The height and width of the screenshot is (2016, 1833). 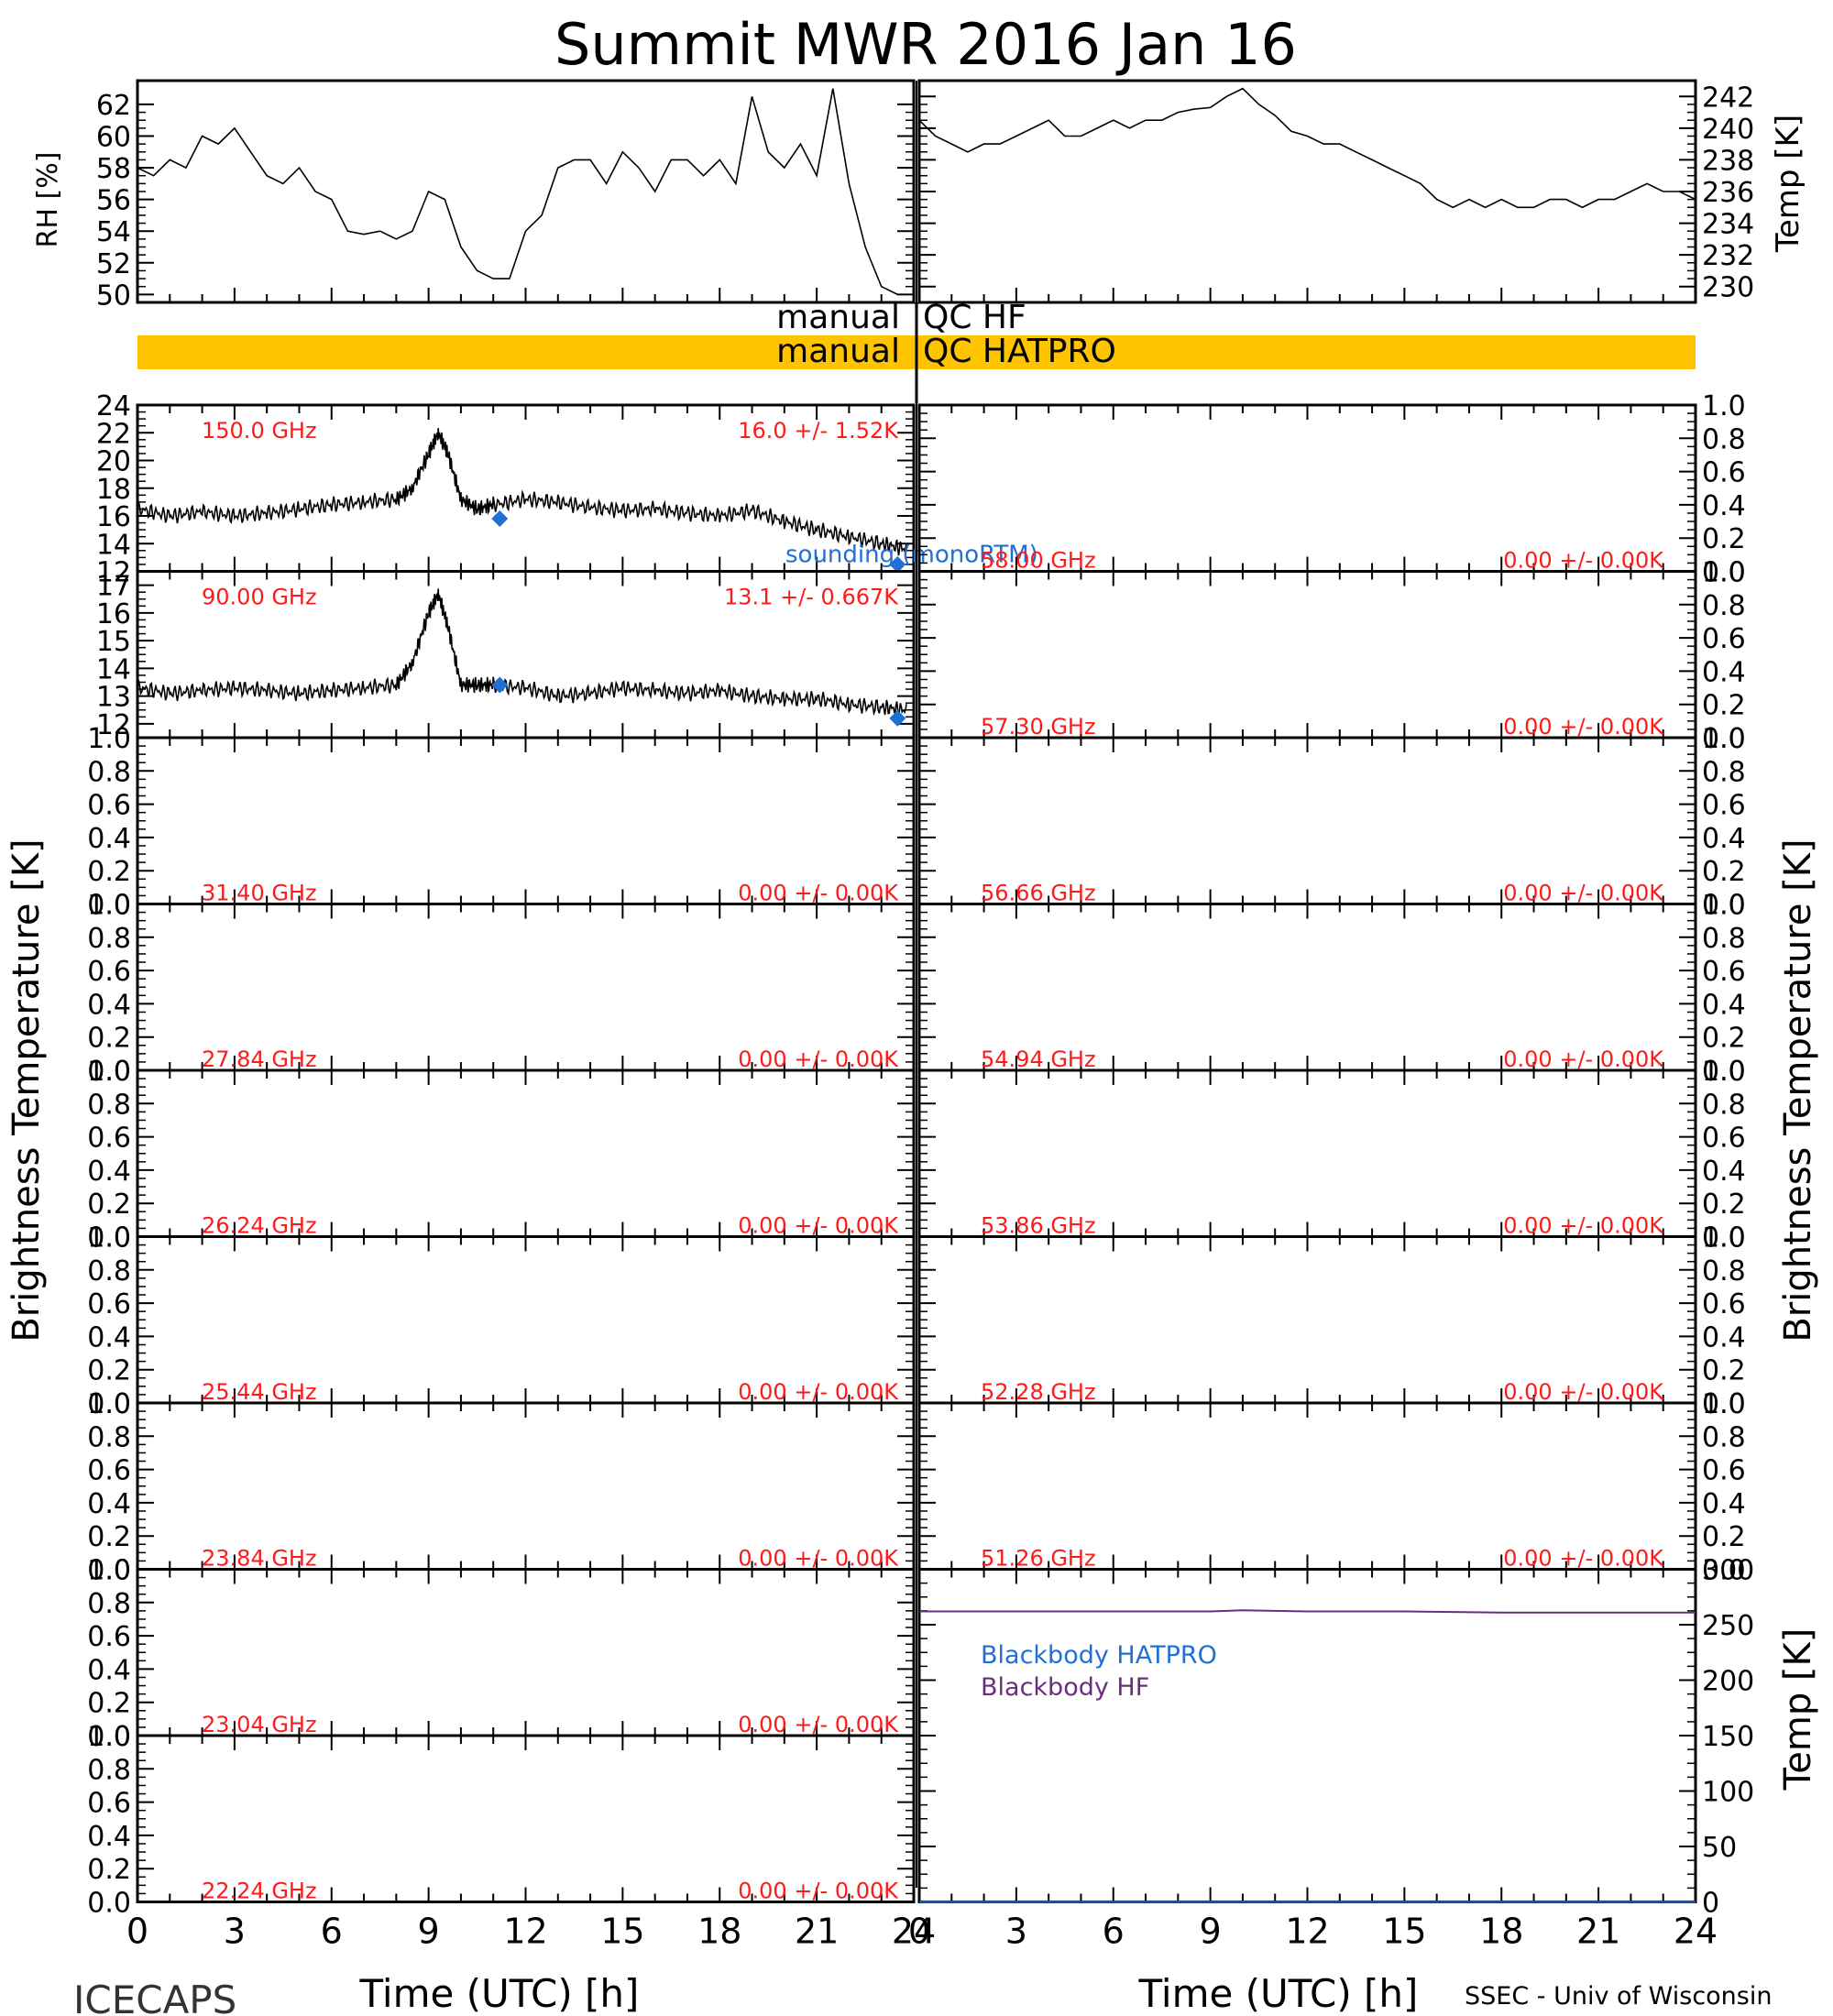 I want to click on tb-left-3-ytick-label: 0.4, so click(x=109, y=1005).